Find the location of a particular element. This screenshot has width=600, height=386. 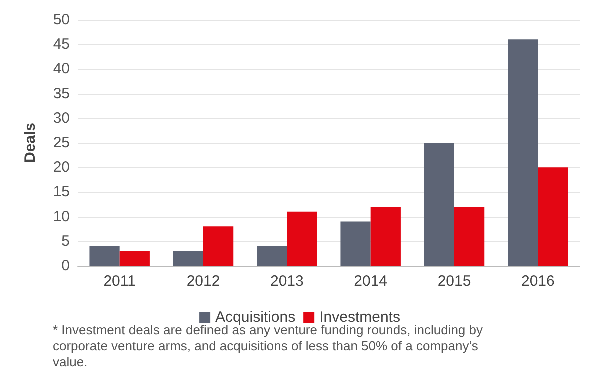

y-axis-title: Deals is located at coordinates (30, 143).